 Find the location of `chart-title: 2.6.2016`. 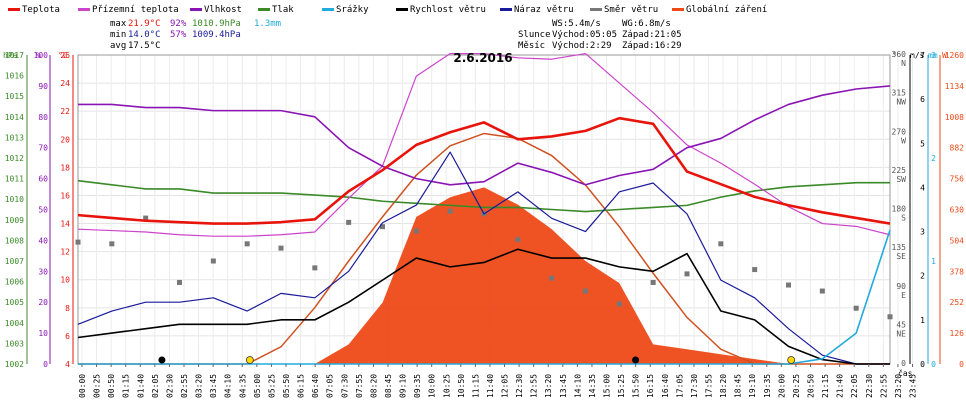

chart-title: 2.6.2016 is located at coordinates (482, 58).